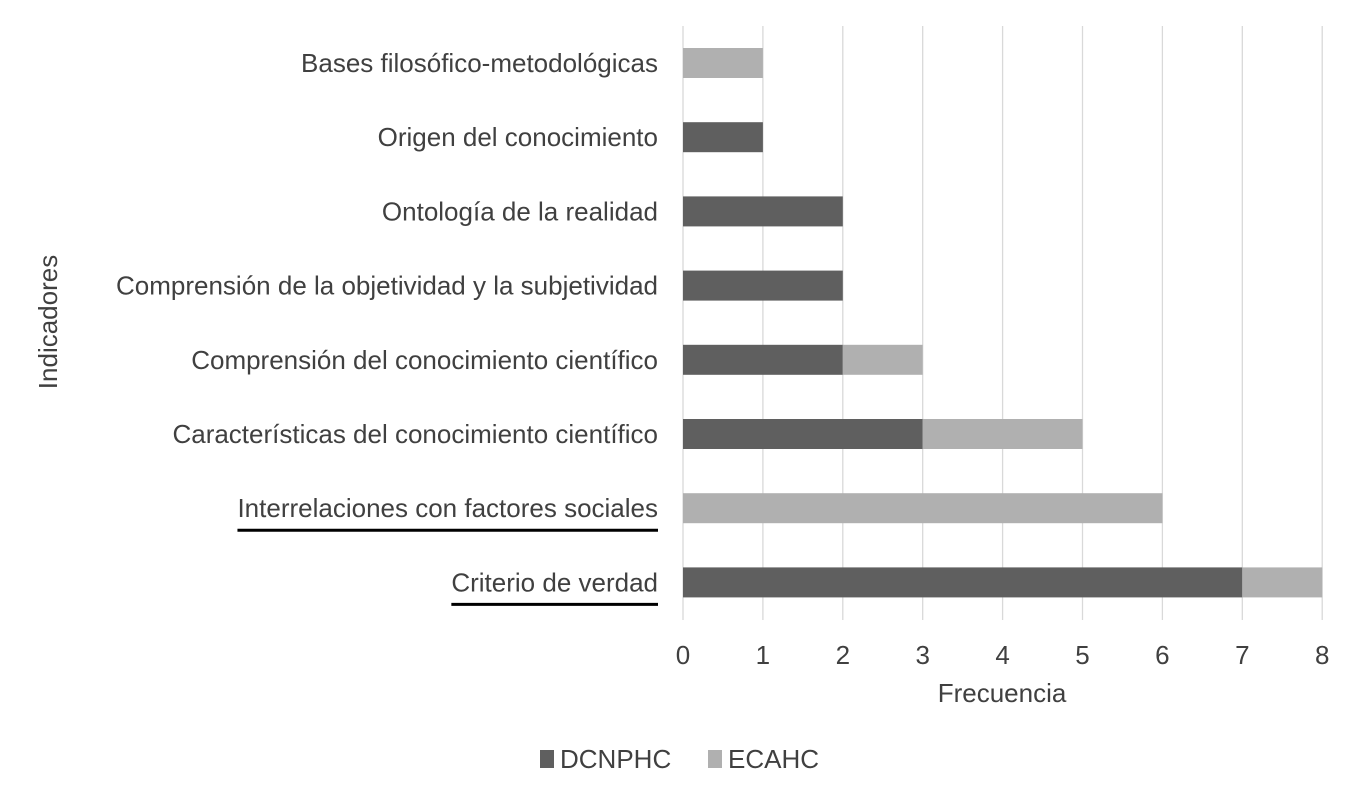  I want to click on category-label: Criterio de verdad, so click(554, 582).